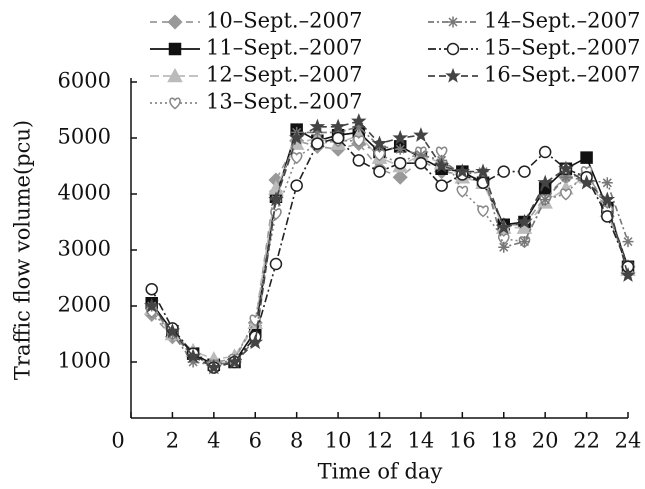 Image resolution: width=645 pixels, height=489 pixels. Describe the element at coordinates (172, 441) in the screenshot. I see `x-tick-label: 2` at that location.